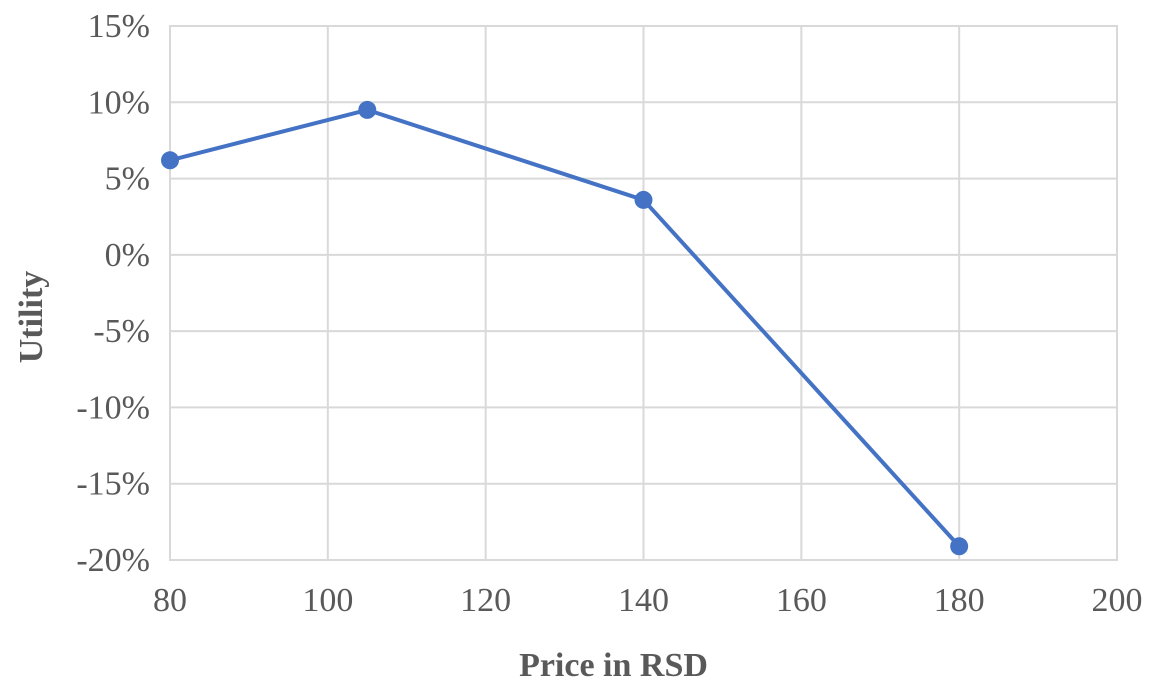 The width and height of the screenshot is (1153, 680). What do you see at coordinates (643, 600) in the screenshot?
I see `x-tick-label: 140` at bounding box center [643, 600].